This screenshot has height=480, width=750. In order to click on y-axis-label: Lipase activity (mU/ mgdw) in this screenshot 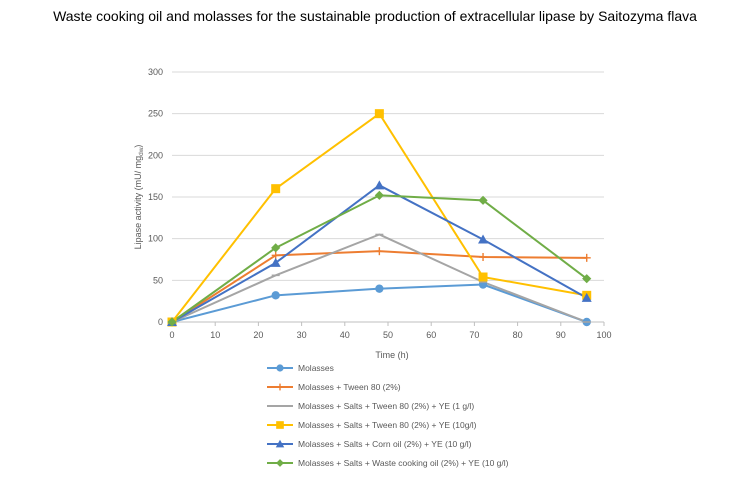, I will do `click(139, 197)`.